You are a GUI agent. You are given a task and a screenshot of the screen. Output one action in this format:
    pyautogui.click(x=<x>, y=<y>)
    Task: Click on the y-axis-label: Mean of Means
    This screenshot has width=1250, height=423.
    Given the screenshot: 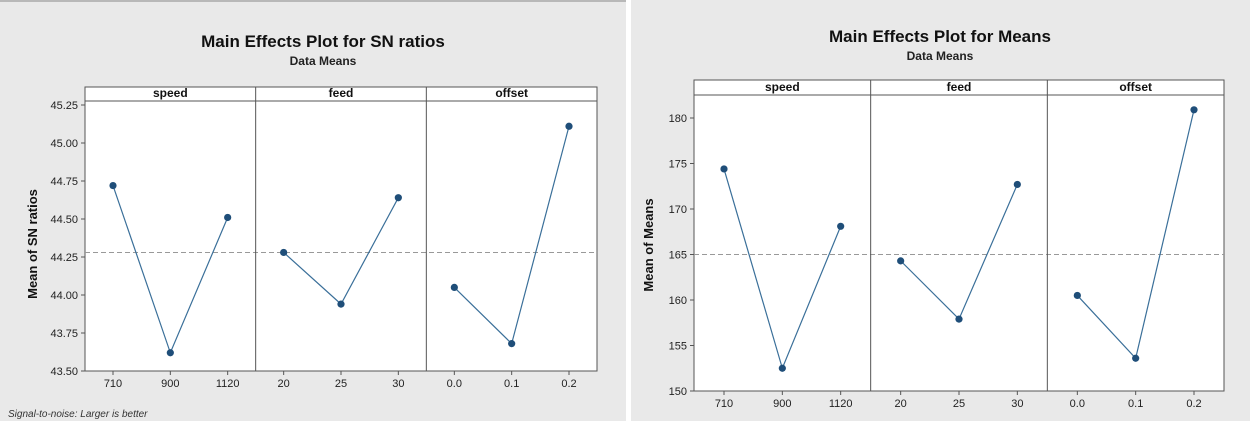 What is the action you would take?
    pyautogui.click(x=648, y=244)
    